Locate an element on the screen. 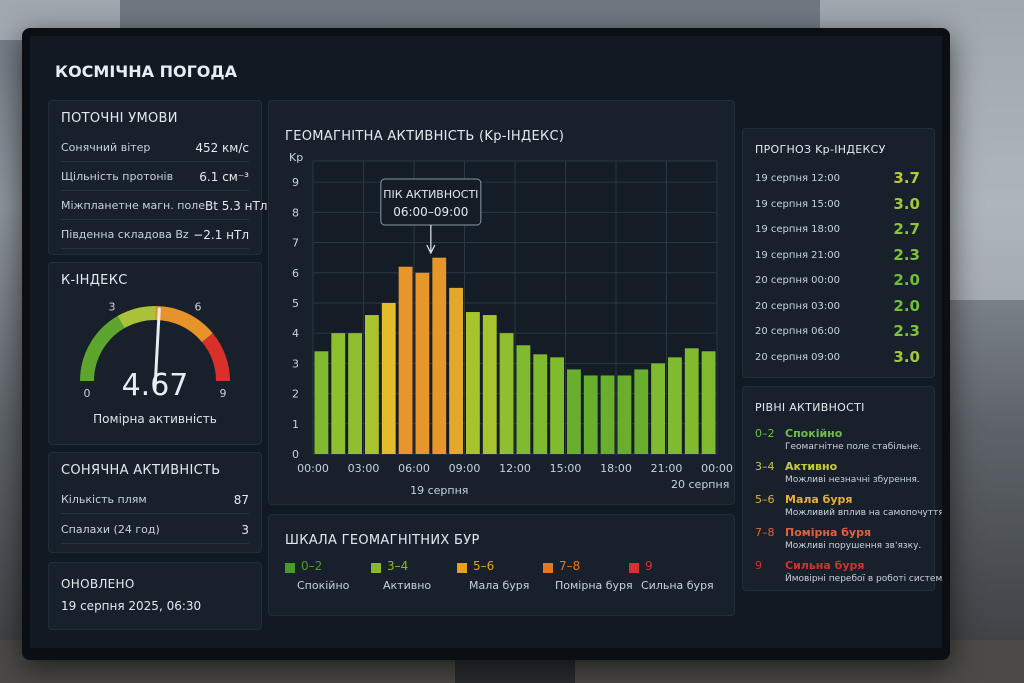 This screenshot has width=1024, height=683. y-tick-label: 2 is located at coordinates (295, 394).